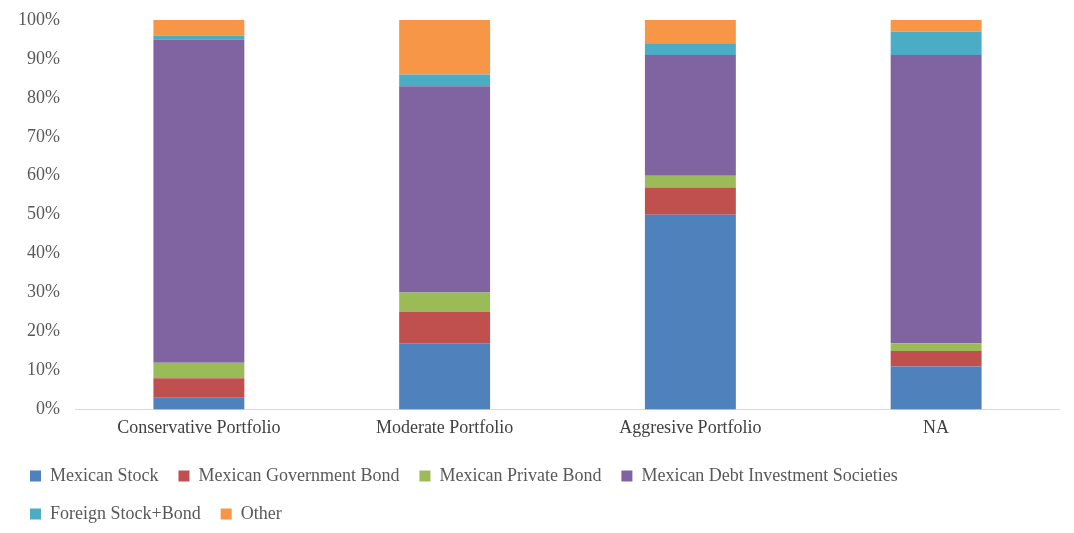  Describe the element at coordinates (38, 18) in the screenshot. I see `y-tick-label: 100%` at that location.